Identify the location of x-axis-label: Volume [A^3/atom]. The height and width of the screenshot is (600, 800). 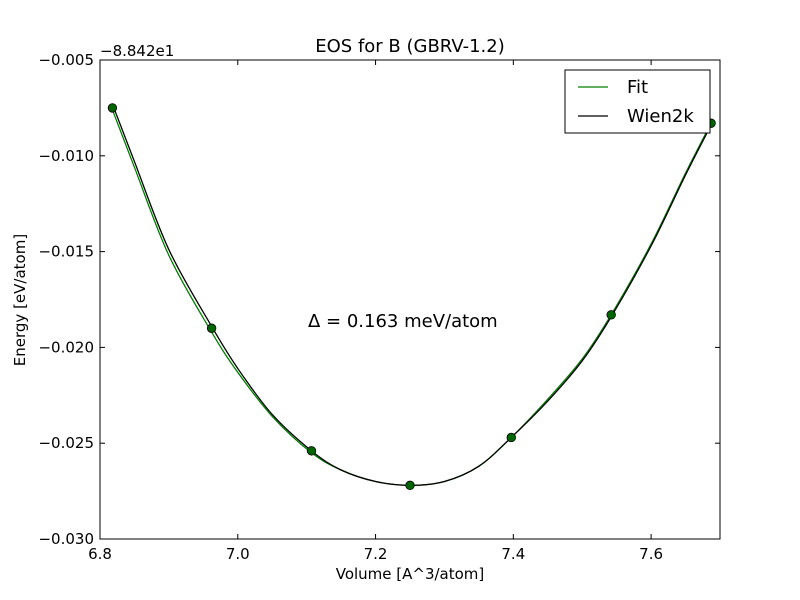
(410, 574).